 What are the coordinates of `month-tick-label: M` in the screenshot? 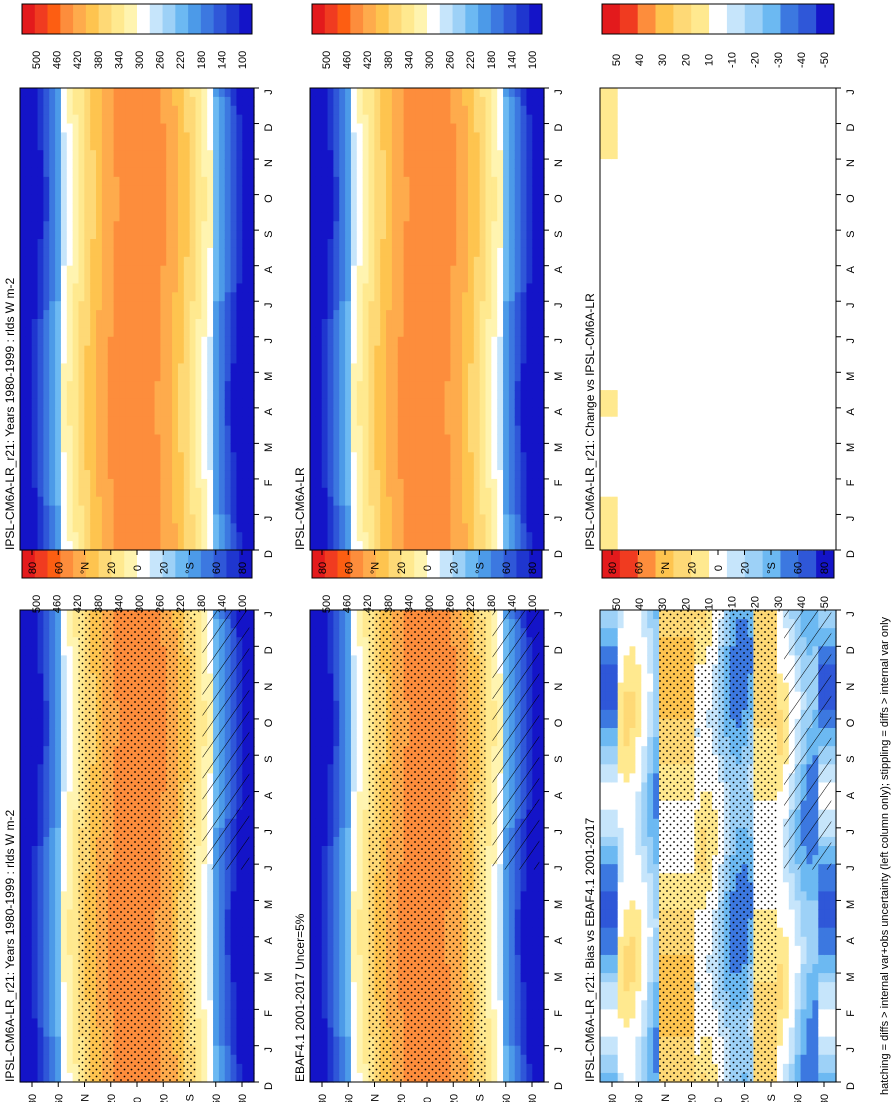 It's located at (559, 976).